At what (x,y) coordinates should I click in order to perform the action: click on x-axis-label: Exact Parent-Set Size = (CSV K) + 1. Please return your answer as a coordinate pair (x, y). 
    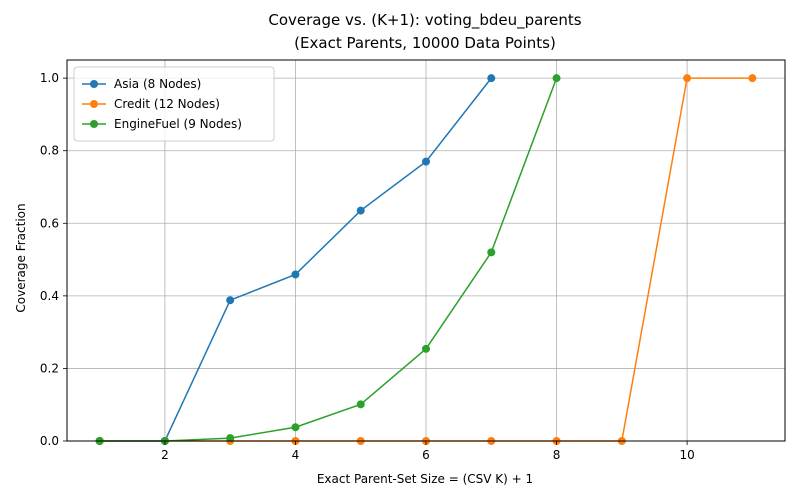
    Looking at the image, I should click on (425, 479).